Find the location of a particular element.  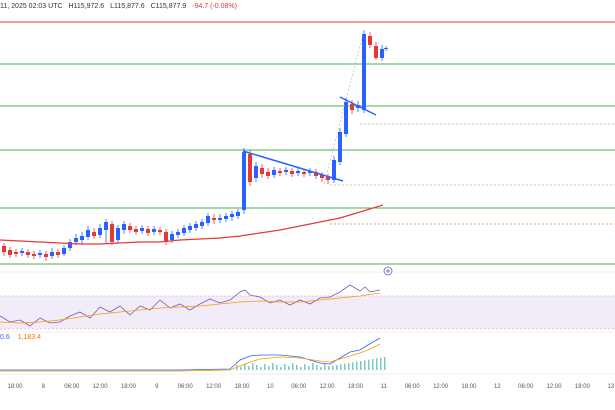

header-time: 11, 2025 02:03 UTC is located at coordinates (31, 6).